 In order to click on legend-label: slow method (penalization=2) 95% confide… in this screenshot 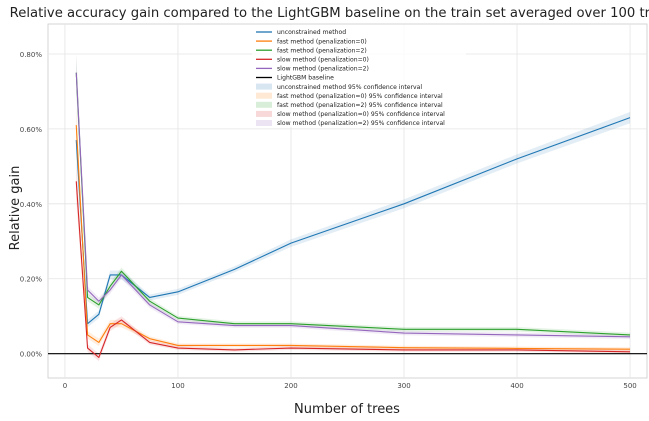, I will do `click(361, 123)`.